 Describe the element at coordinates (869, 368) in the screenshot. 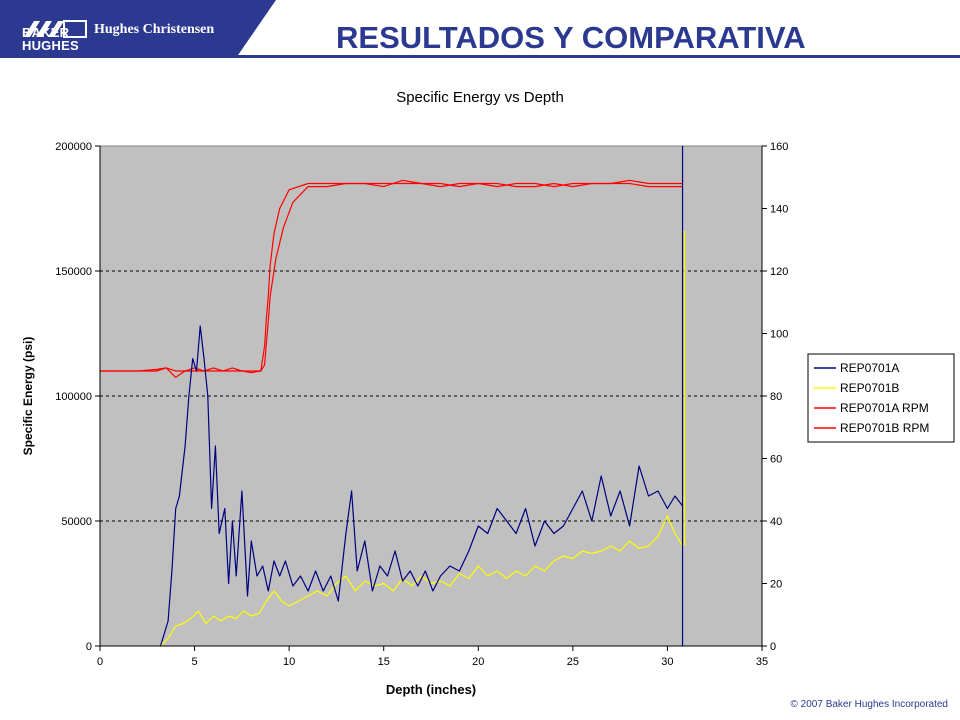

I see `legend-entry: REP0701A` at that location.